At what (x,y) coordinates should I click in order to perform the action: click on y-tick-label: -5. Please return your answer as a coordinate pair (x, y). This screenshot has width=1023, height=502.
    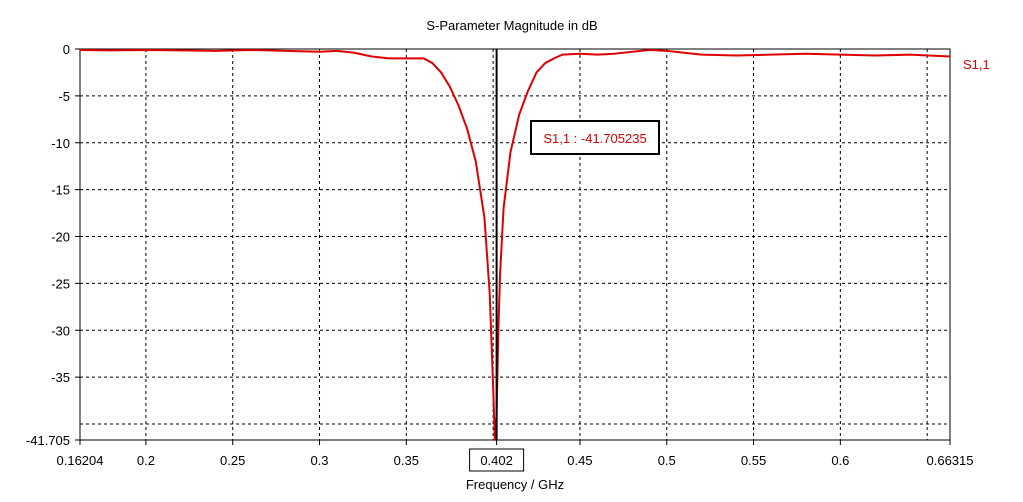
    Looking at the image, I should click on (64, 96).